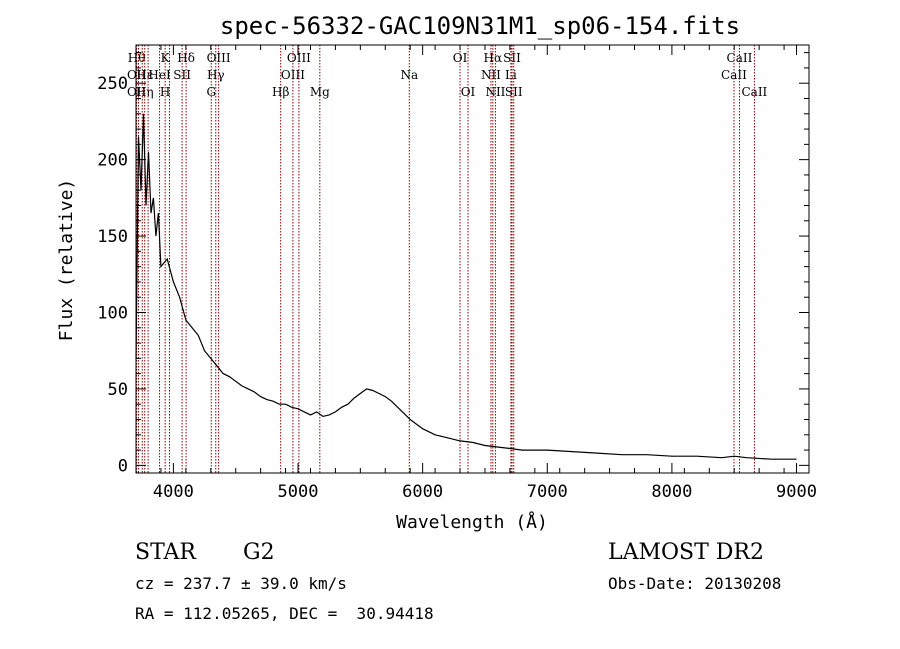  I want to click on y-tick-label: 0, so click(123, 466).